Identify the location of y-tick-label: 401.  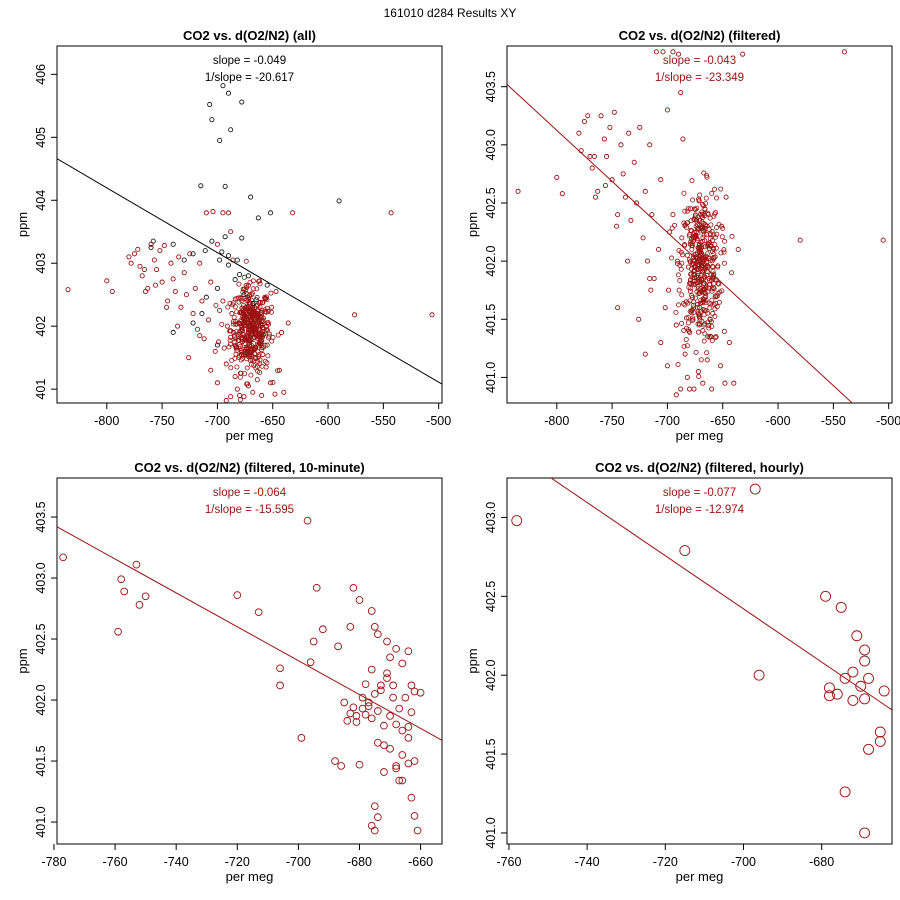
(41, 389).